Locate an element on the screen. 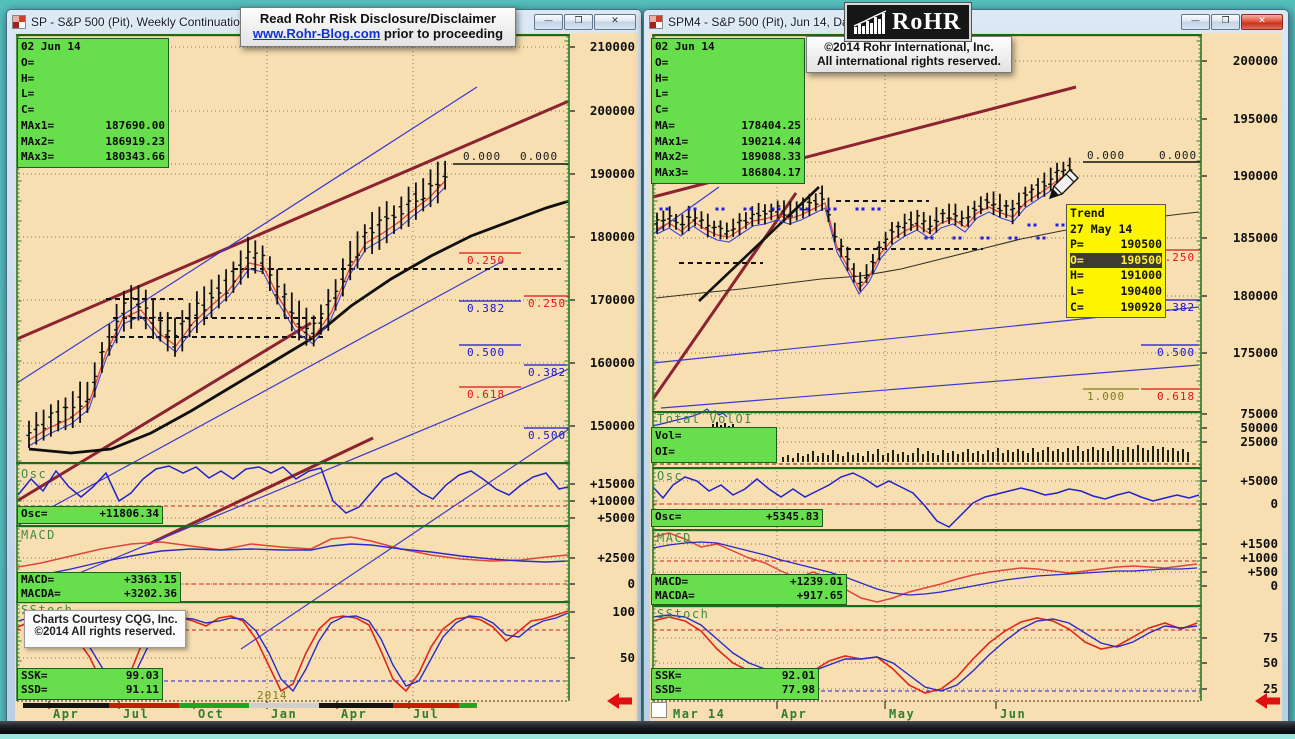  scrollbar-thumb is located at coordinates (659, 710).